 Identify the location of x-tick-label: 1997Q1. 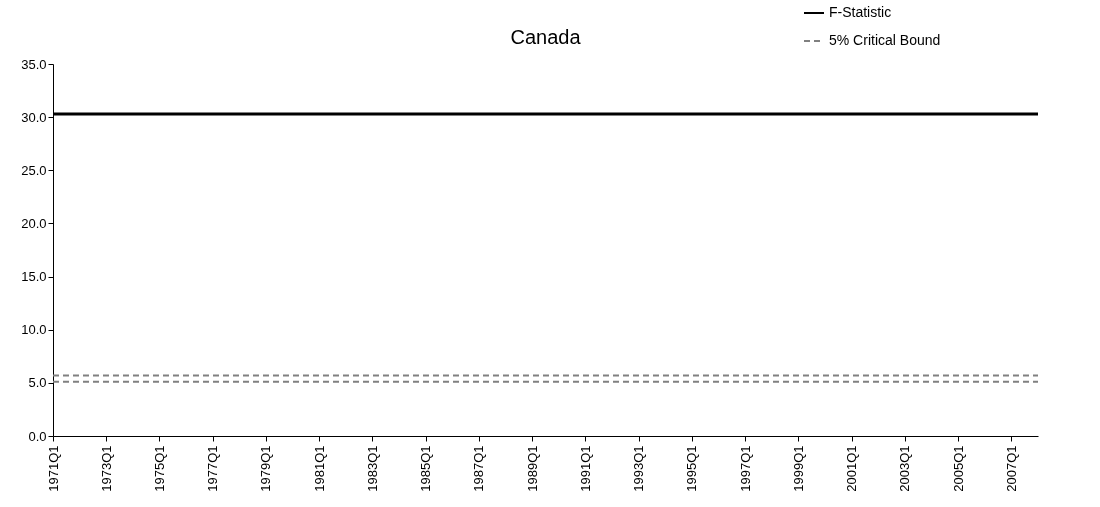
(745, 468).